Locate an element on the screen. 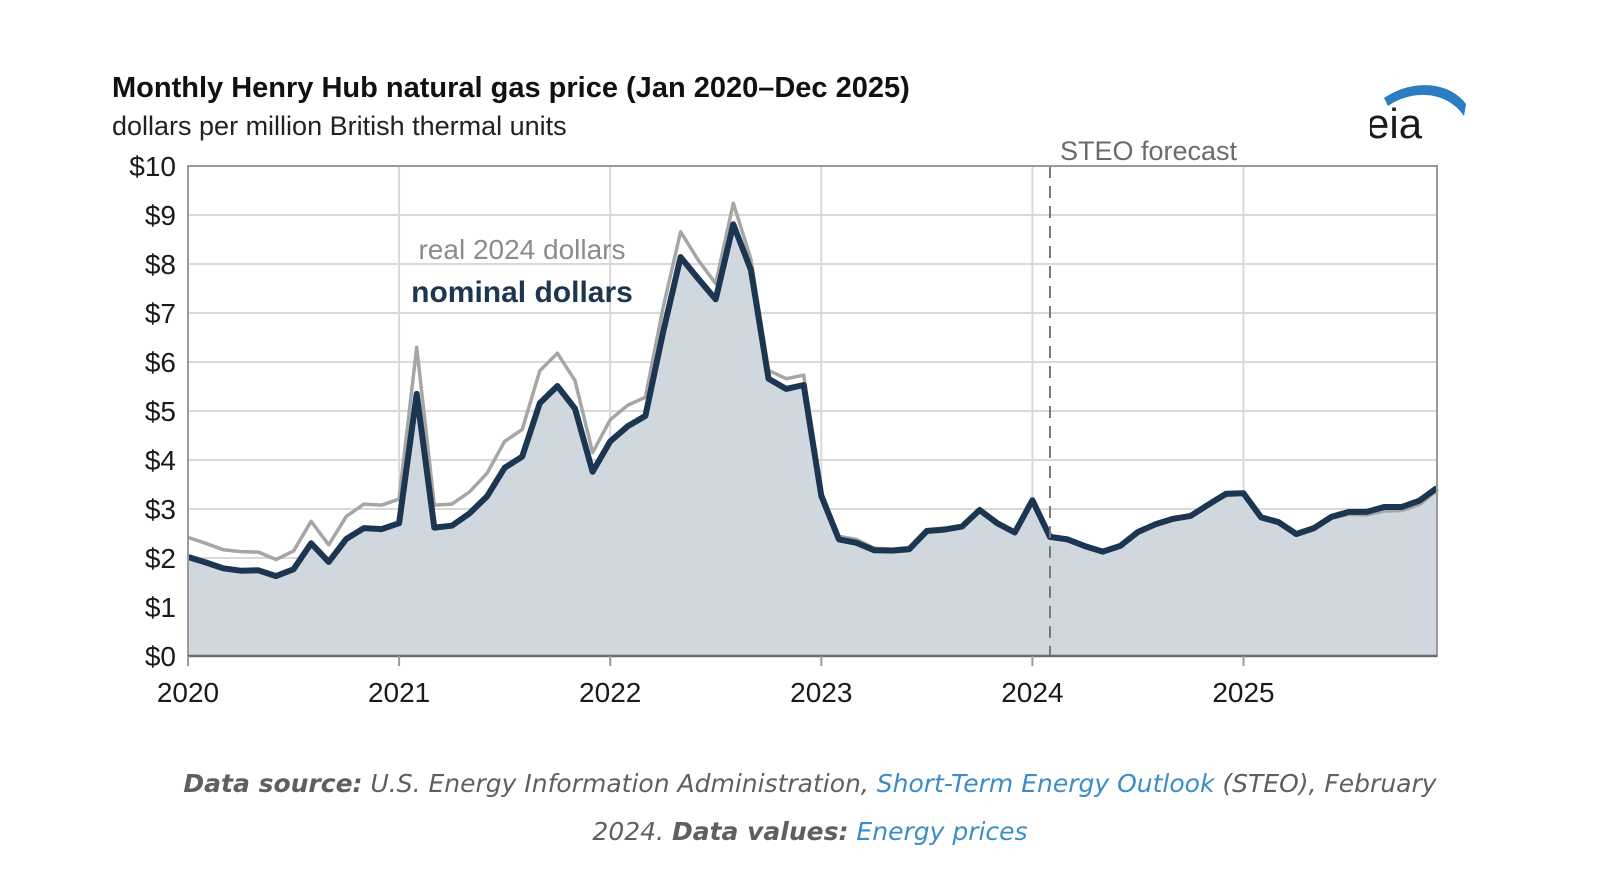  x-axis-ticks: 2020 2021 2022 2023 2024 2025 is located at coordinates (716, 682).